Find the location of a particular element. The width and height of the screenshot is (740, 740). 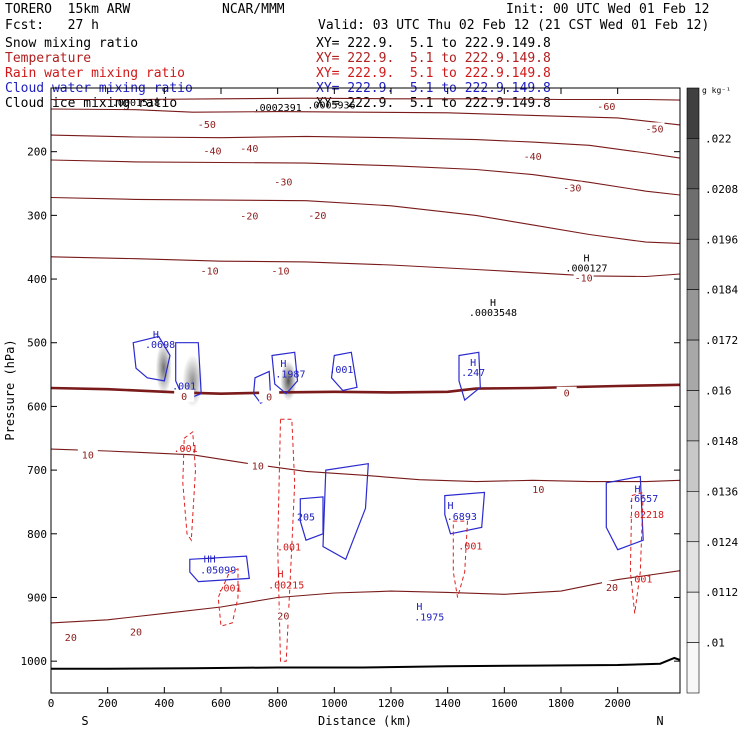

colorbar-tick-label: .0136 is located at coordinates (721, 491).